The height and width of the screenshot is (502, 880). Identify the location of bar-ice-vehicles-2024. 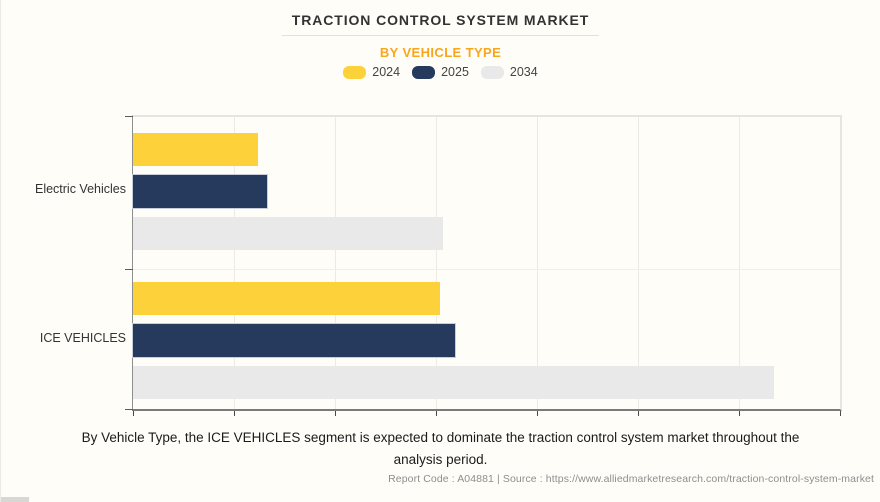
(286, 298).